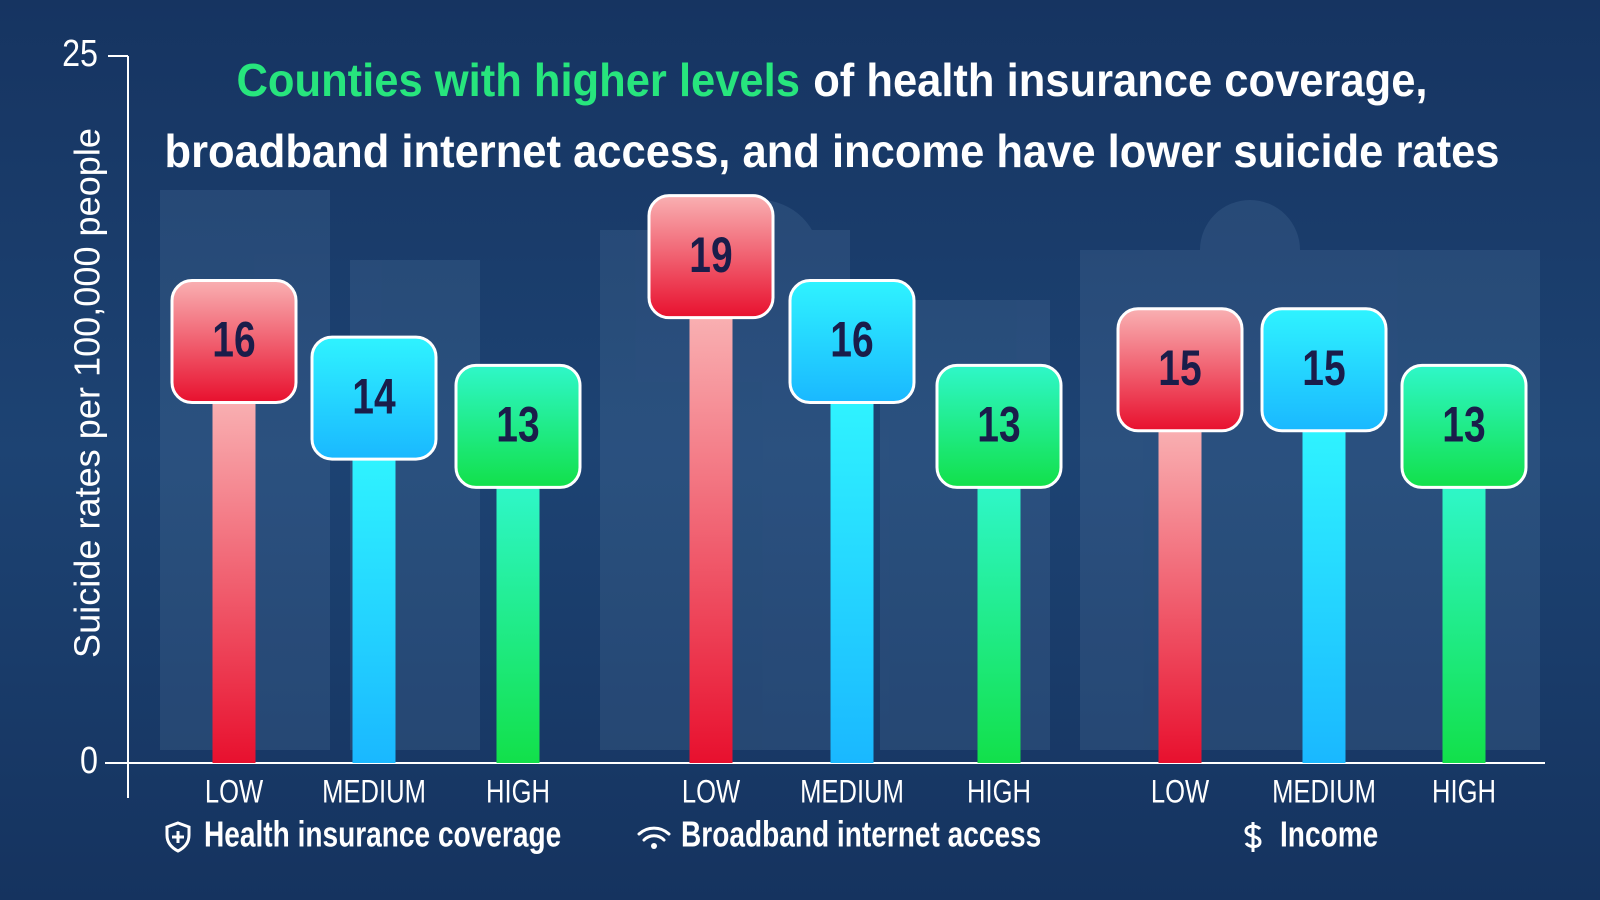 This screenshot has height=900, width=1600. I want to click on shield-icon, so click(178, 837).